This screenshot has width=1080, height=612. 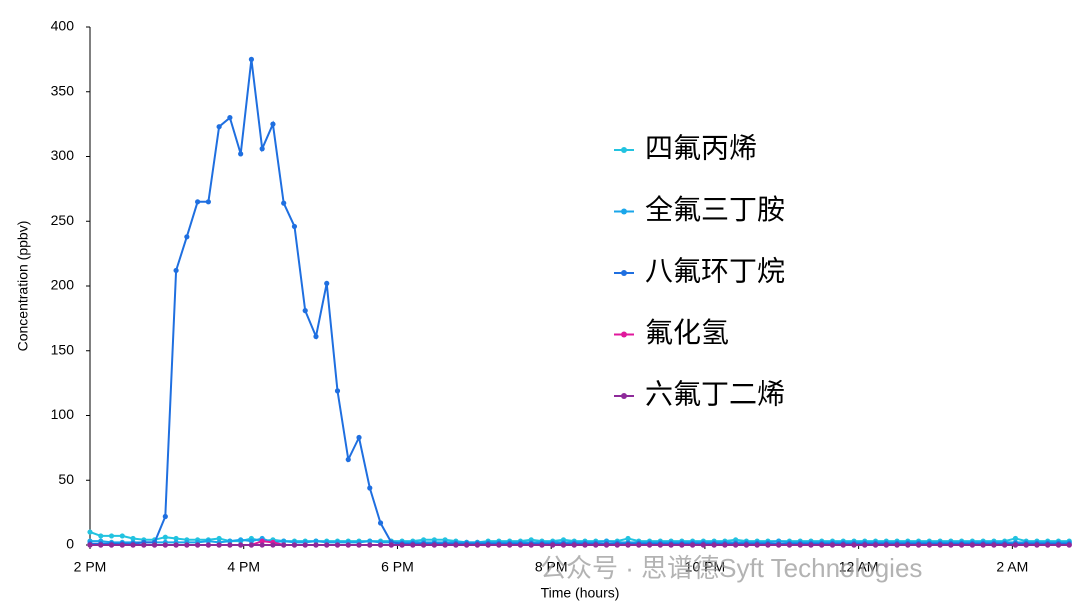 What do you see at coordinates (397, 567) in the screenshot?
I see `x-tick-label: 6 PM` at bounding box center [397, 567].